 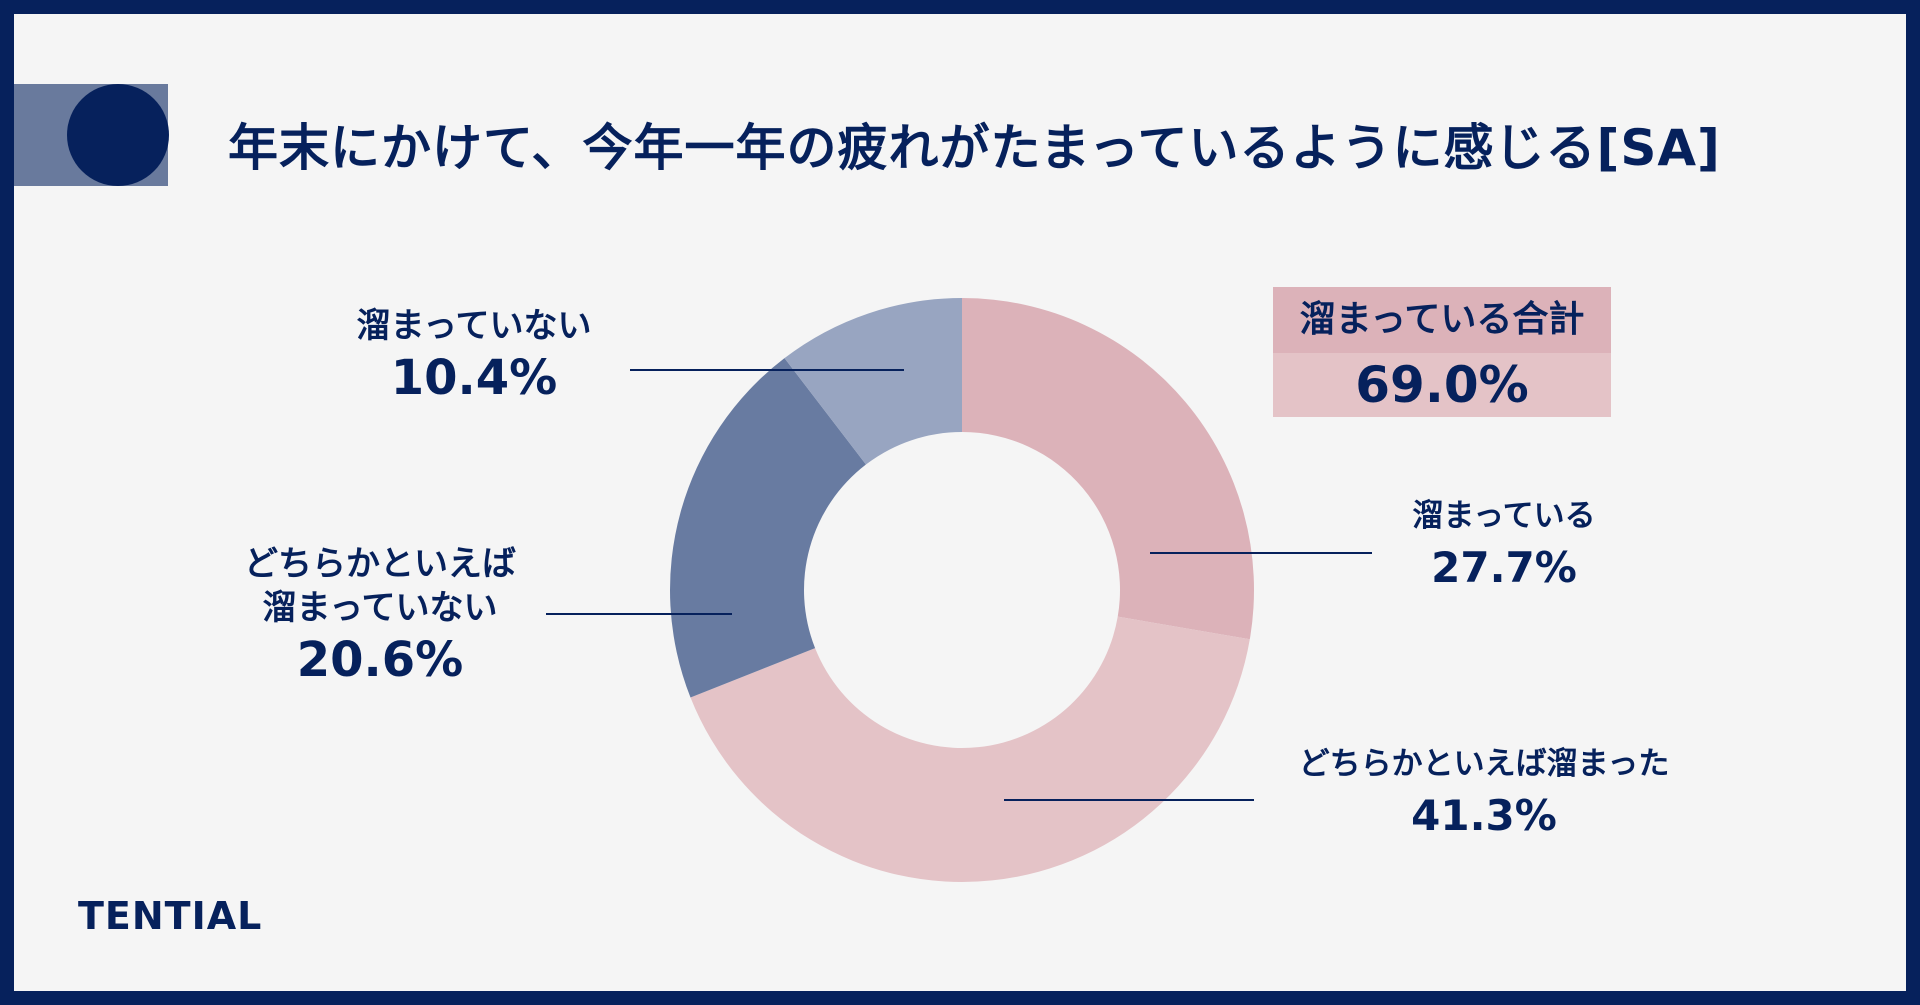 I want to click on slice-label-dochiraka-tamatteinai: どちらかといえば 溜まっていない 20.6%, so click(x=380, y=616).